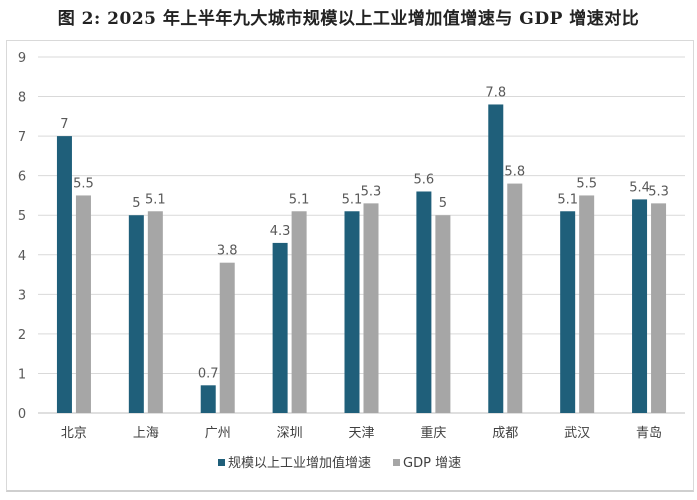 The width and height of the screenshot is (697, 500). What do you see at coordinates (577, 433) in the screenshot?
I see `x-tick-label: 武汉` at bounding box center [577, 433].